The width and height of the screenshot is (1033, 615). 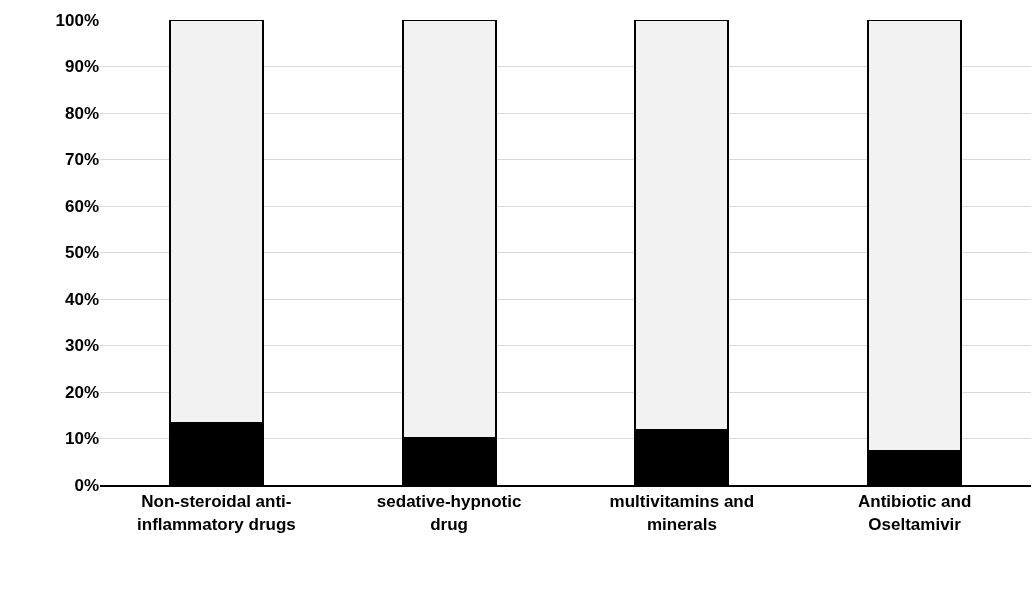 I want to click on y-tick-label: 10%, so click(x=81, y=439).